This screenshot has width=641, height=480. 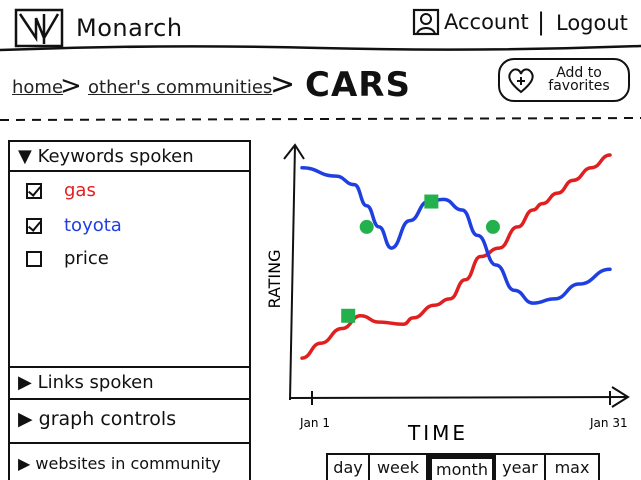 I want to click on keyword-label-toyota: toyota, so click(x=93, y=225).